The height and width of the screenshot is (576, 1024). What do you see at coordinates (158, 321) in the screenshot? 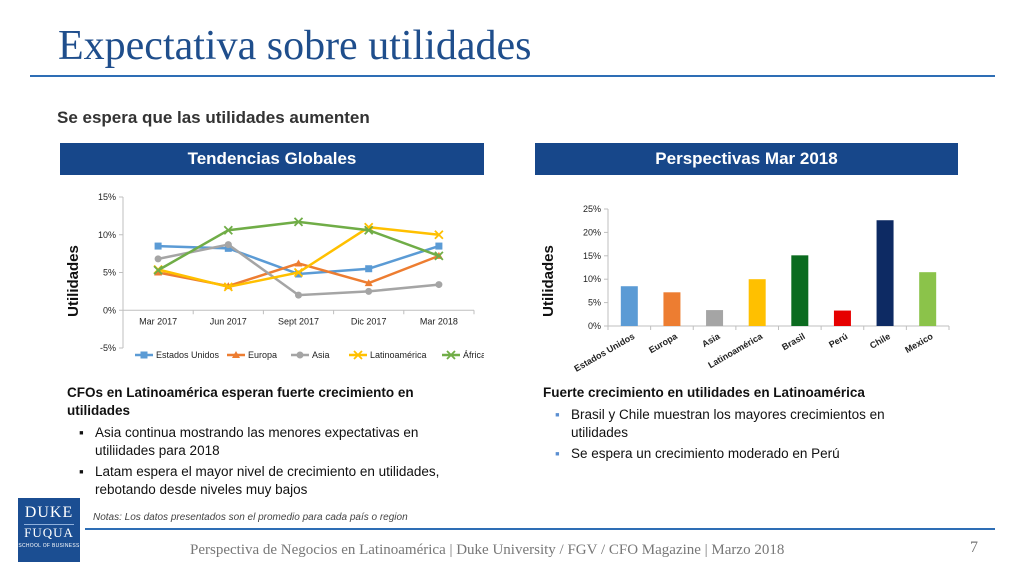
I see `x-tick-label: Mar 2017` at bounding box center [158, 321].